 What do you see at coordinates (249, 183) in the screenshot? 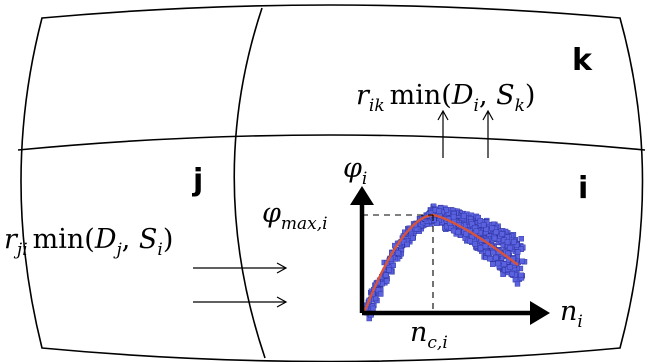
I see `vertical-boundary` at bounding box center [249, 183].